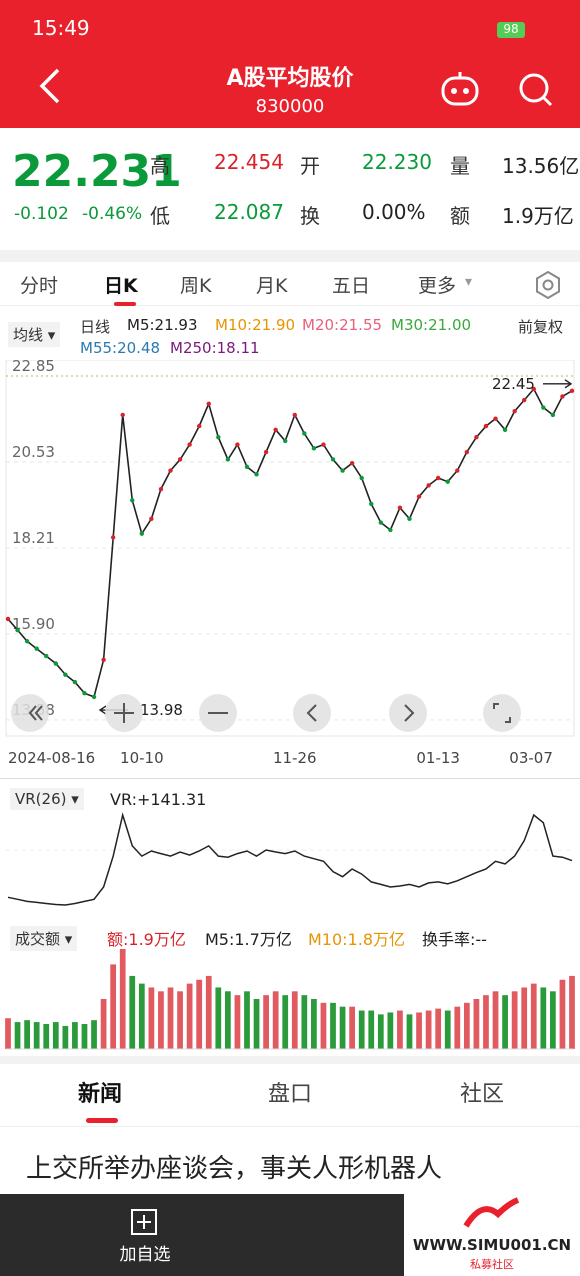  Describe the element at coordinates (536, 90) in the screenshot. I see `search` at that location.